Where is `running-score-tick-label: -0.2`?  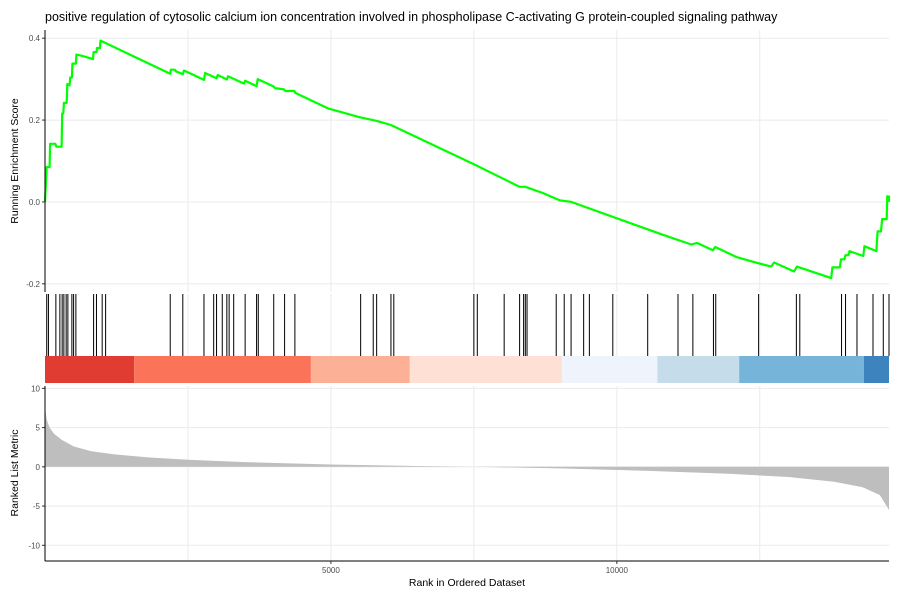
running-score-tick-label: -0.2 is located at coordinates (33, 284).